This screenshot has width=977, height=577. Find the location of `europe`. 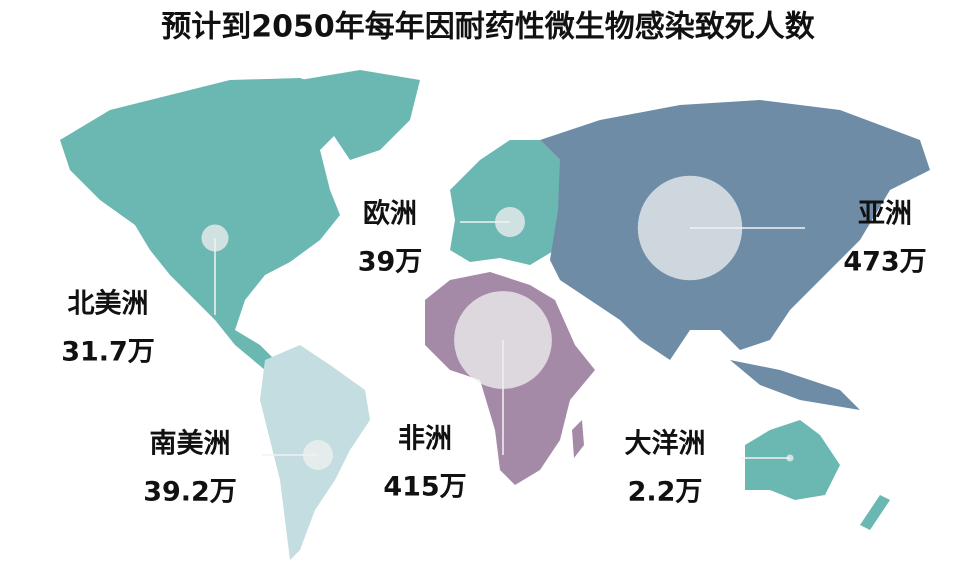

europe is located at coordinates (505, 202).